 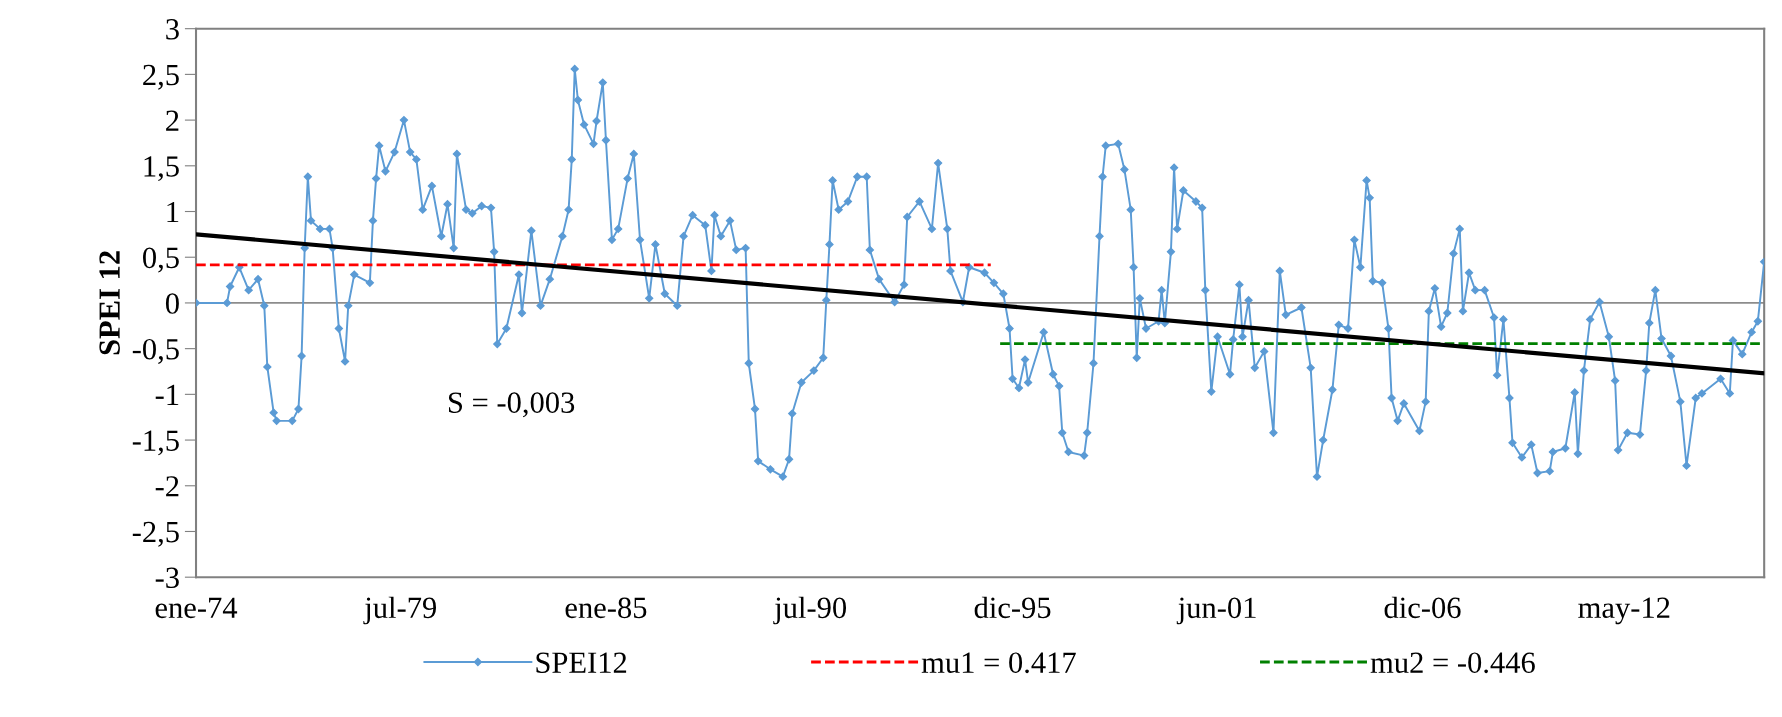 What do you see at coordinates (161, 260) in the screenshot?
I see `y-tick-label: 0,5` at bounding box center [161, 260].